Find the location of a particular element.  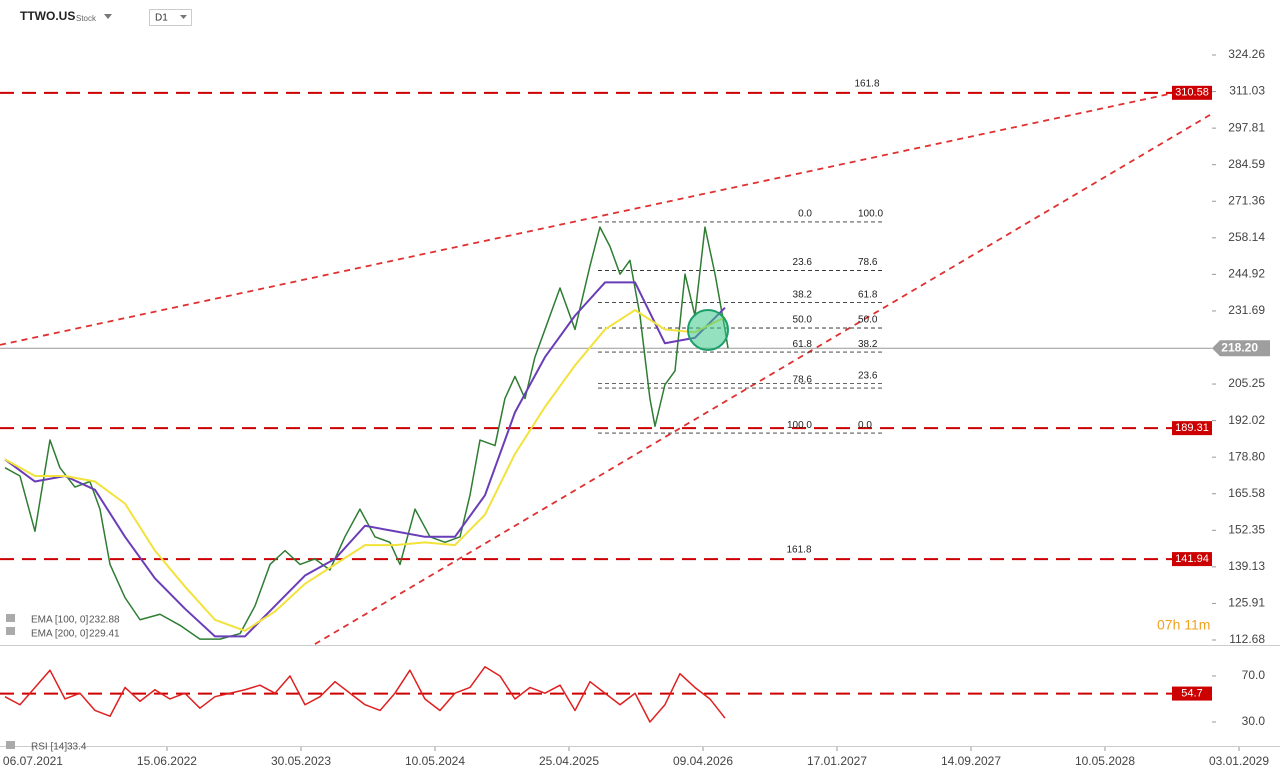

level-label: 54.7 is located at coordinates (1191, 693).